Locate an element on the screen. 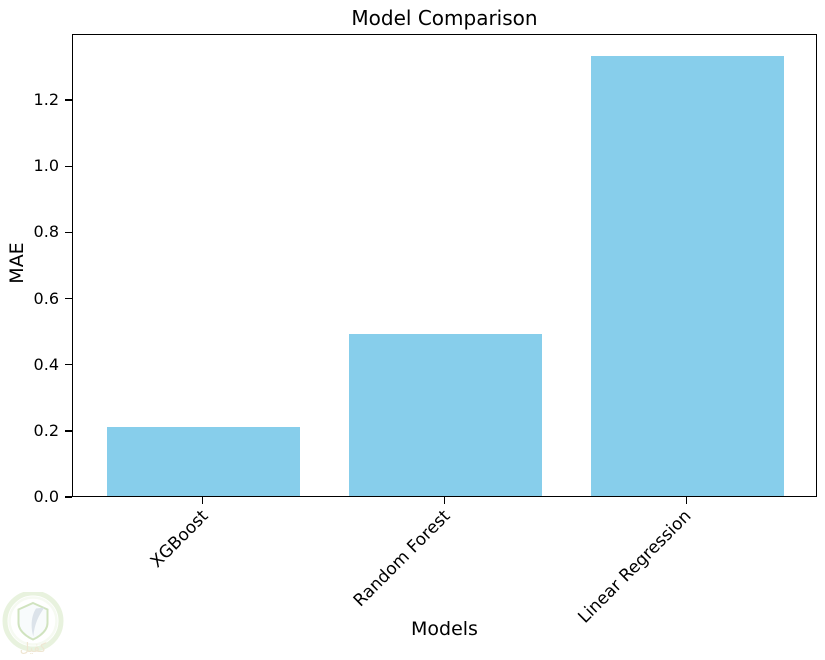  watermark-outer-ring is located at coordinates (33, 622).